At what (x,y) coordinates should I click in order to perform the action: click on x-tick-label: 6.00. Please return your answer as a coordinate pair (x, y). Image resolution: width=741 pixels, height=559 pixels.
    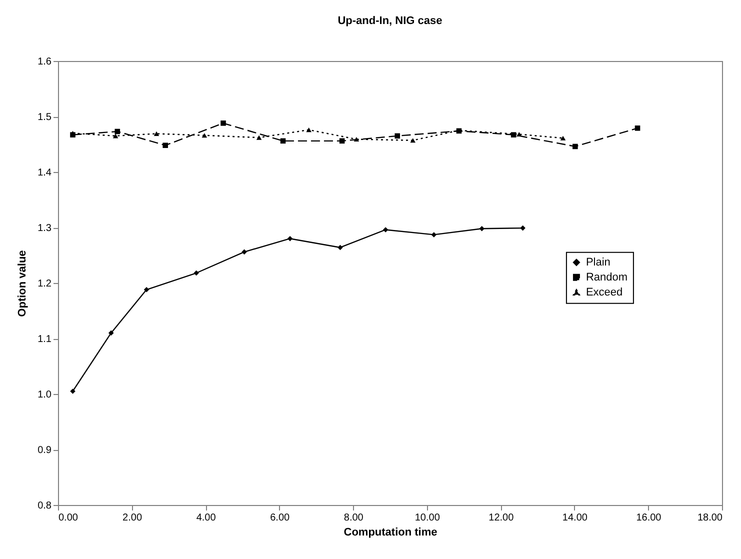
    Looking at the image, I should click on (280, 518).